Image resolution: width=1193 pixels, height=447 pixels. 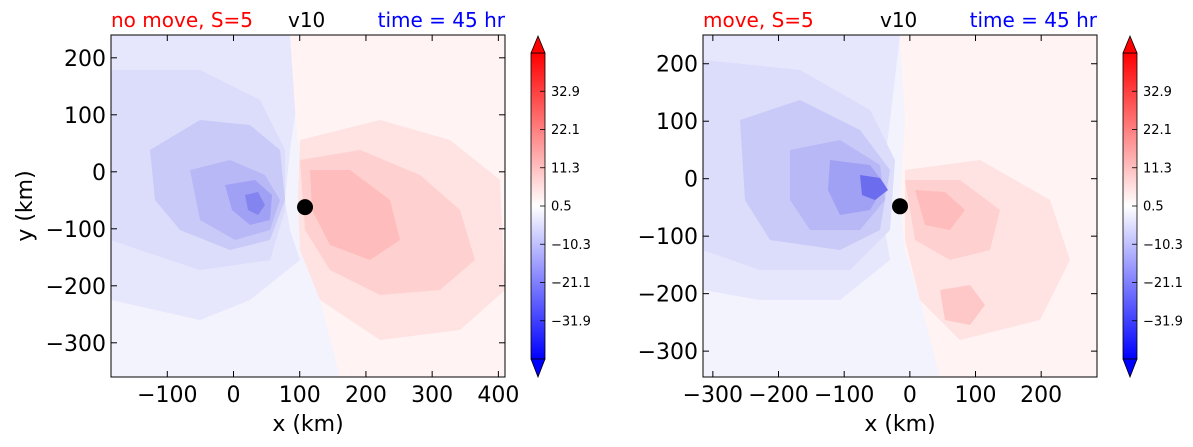 I want to click on panel-title-left: no move, S=5, so click(x=182, y=20).